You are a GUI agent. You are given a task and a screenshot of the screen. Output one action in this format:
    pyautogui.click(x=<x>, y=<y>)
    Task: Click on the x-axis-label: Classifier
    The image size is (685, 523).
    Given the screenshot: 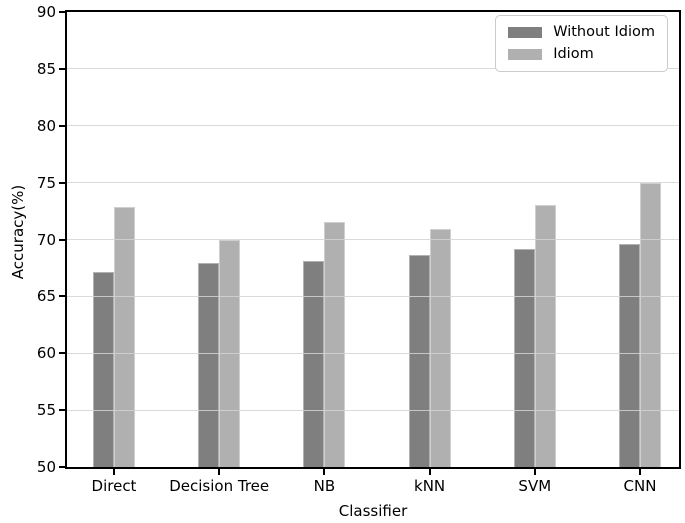 What is the action you would take?
    pyautogui.click(x=373, y=511)
    